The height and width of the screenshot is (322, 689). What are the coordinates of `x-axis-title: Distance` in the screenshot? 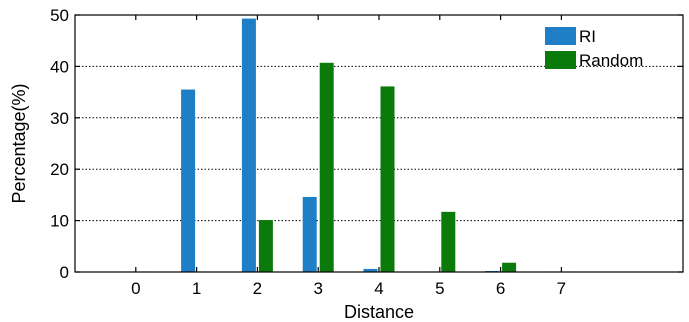 It's located at (379, 312).